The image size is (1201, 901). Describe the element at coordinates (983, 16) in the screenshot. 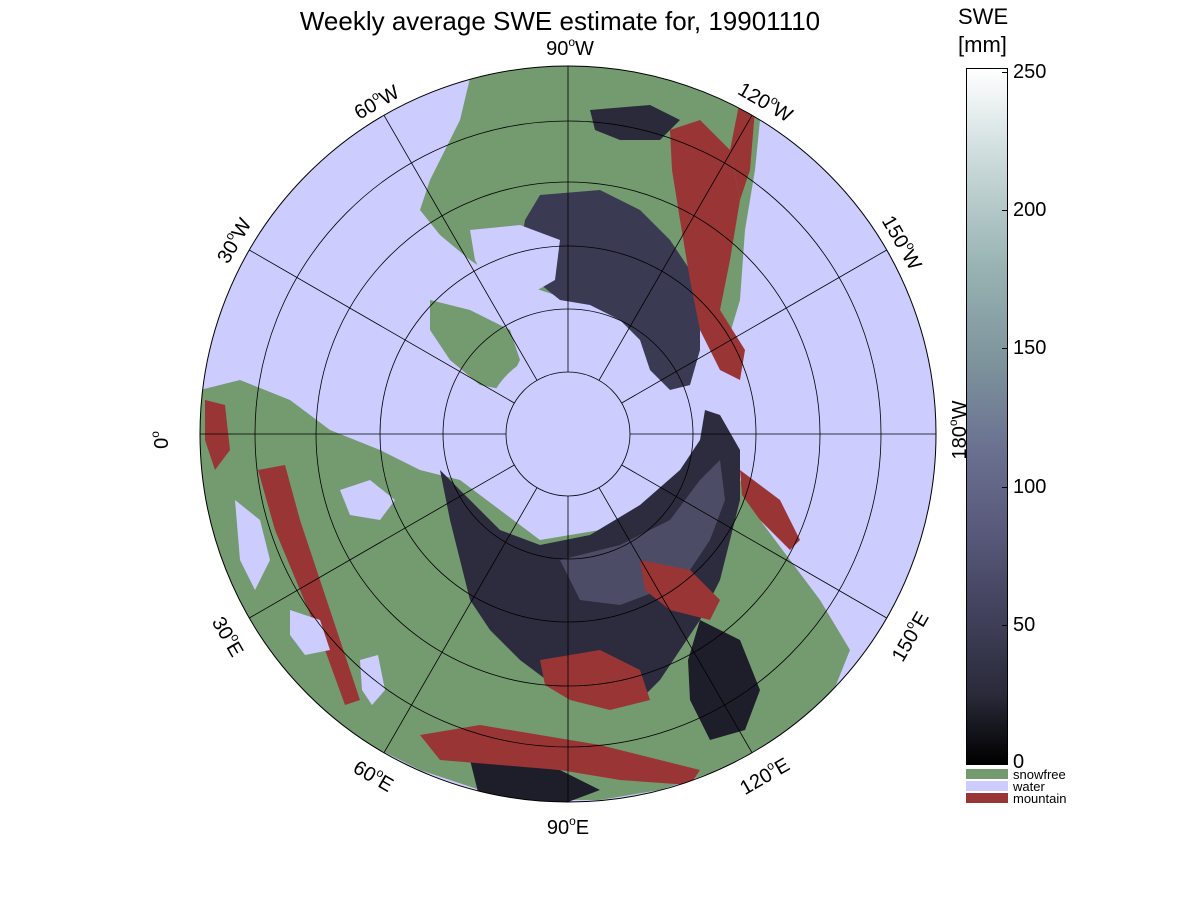

I see `colorbar-unit-line1: SWE` at that location.